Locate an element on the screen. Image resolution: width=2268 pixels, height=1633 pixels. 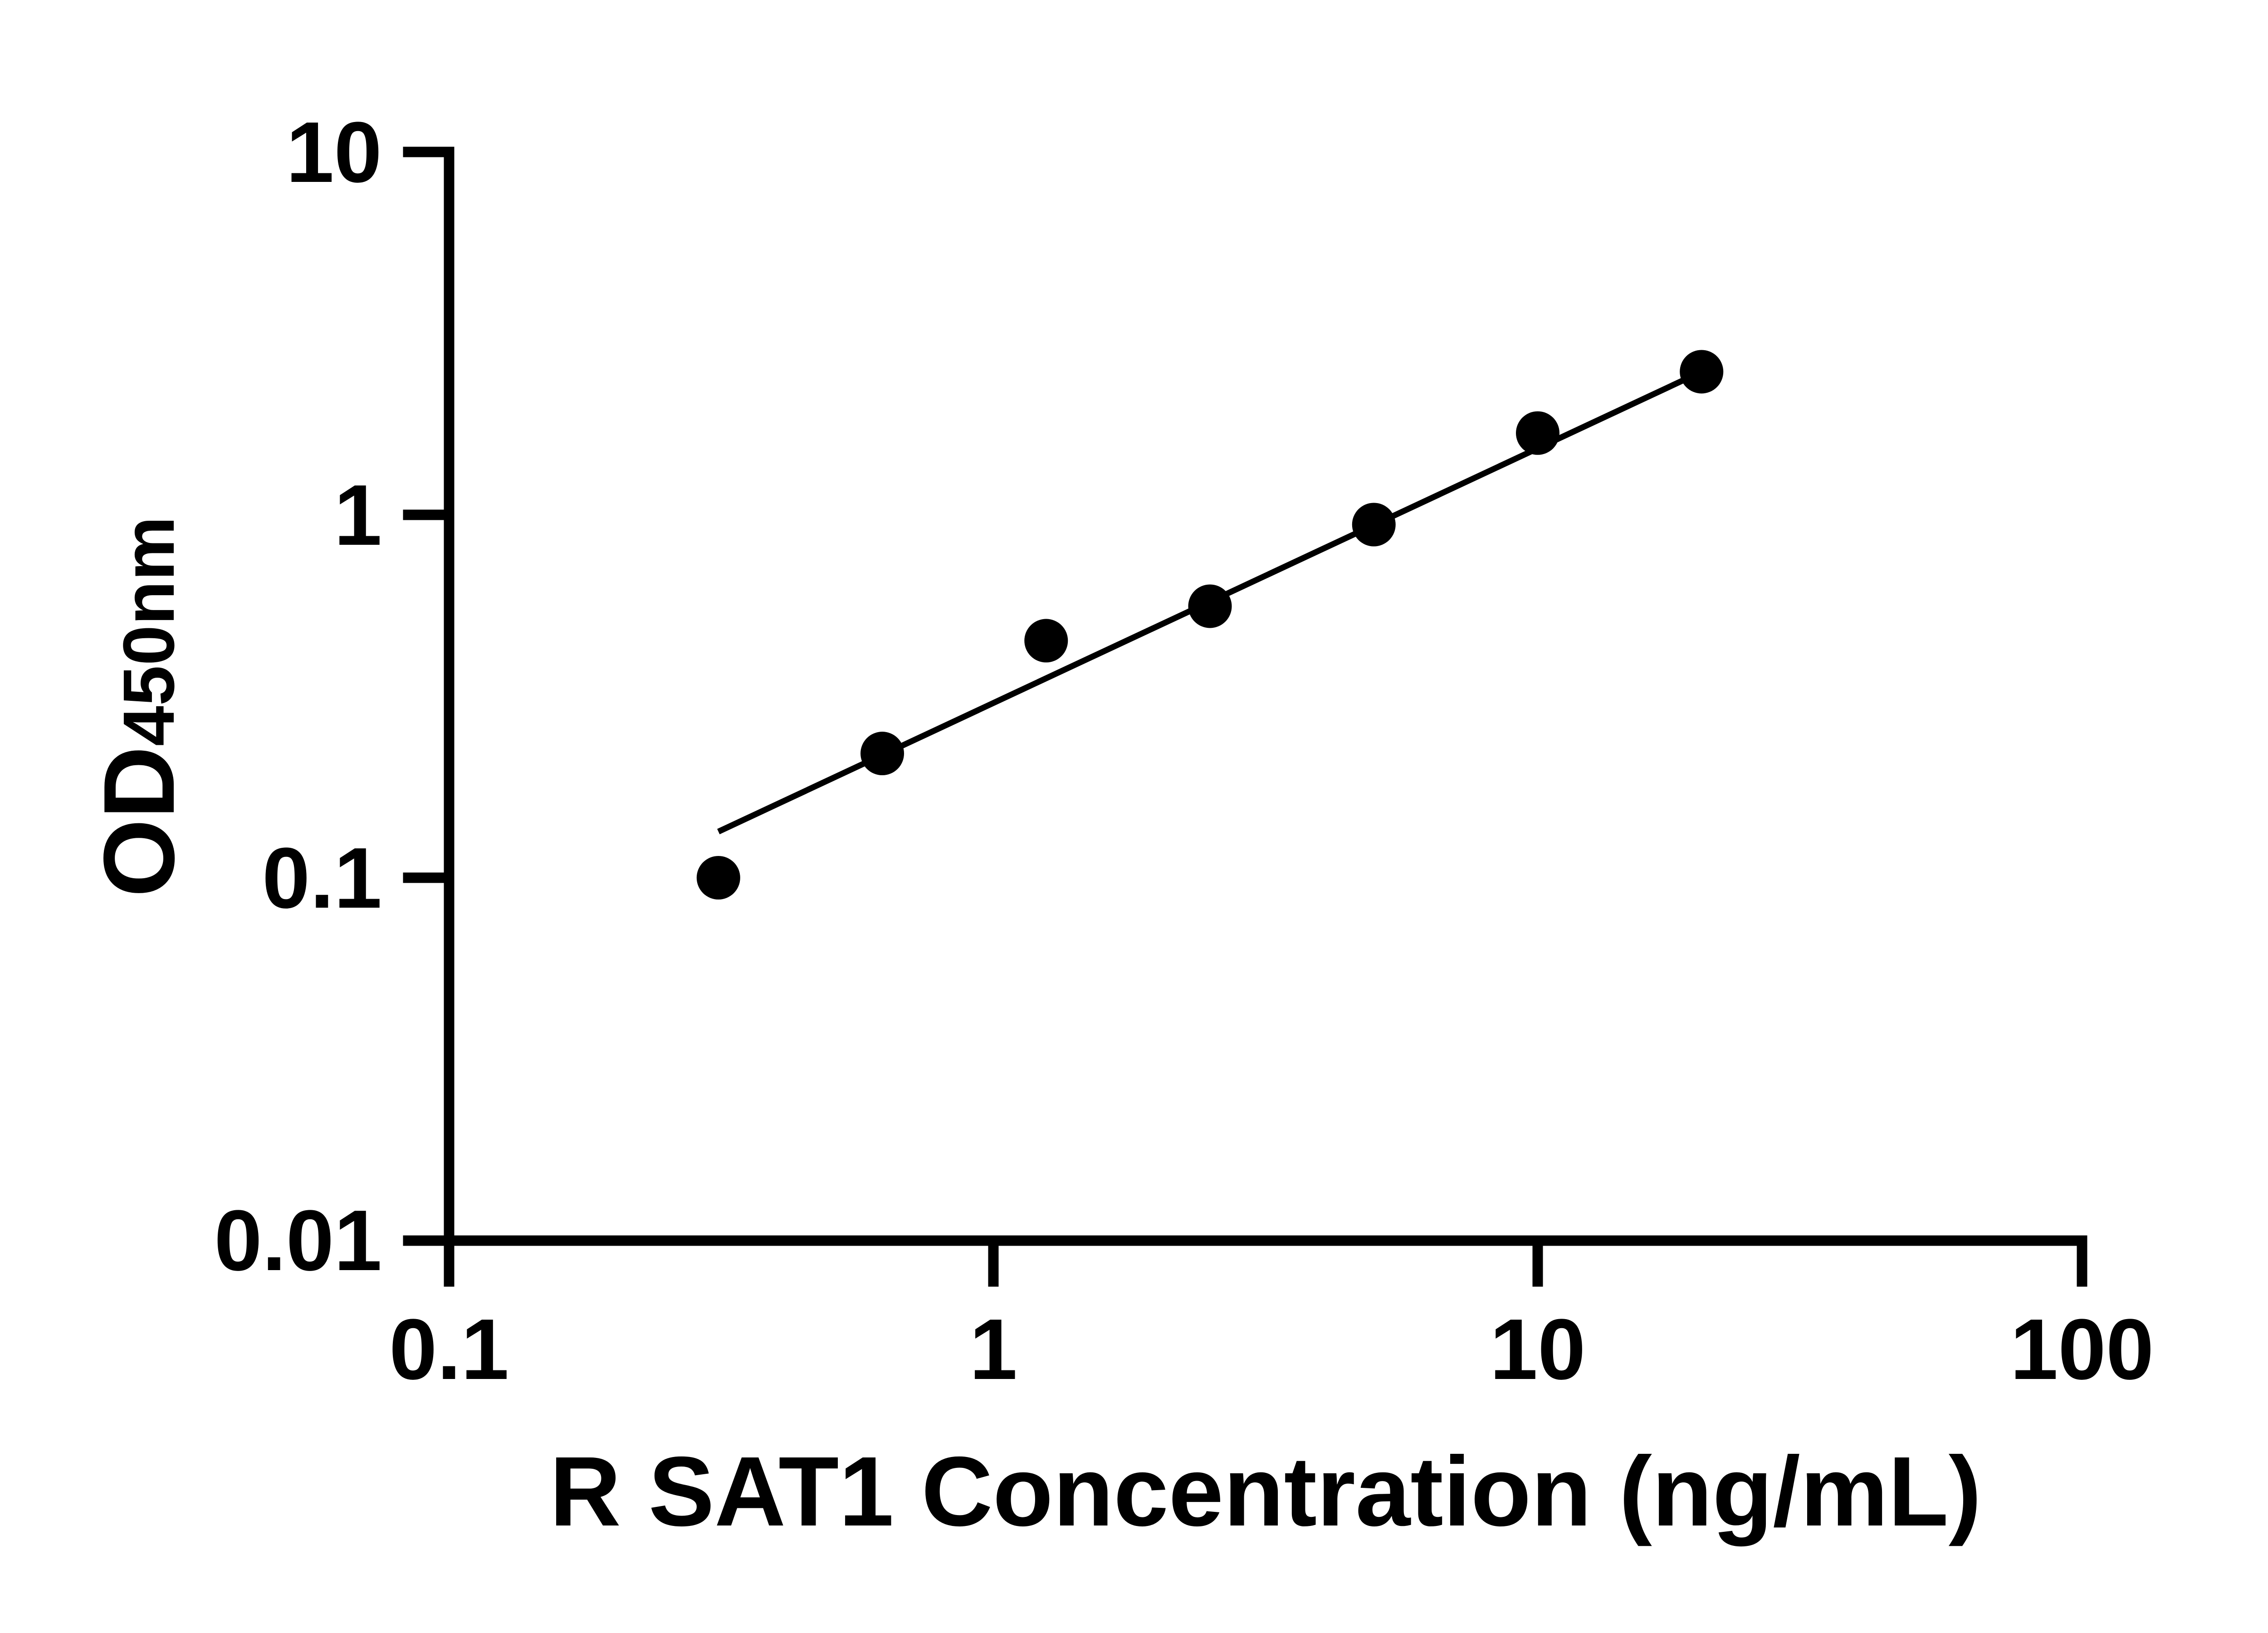
y-tick-label-0.01: 0.01 is located at coordinates (298, 1241).